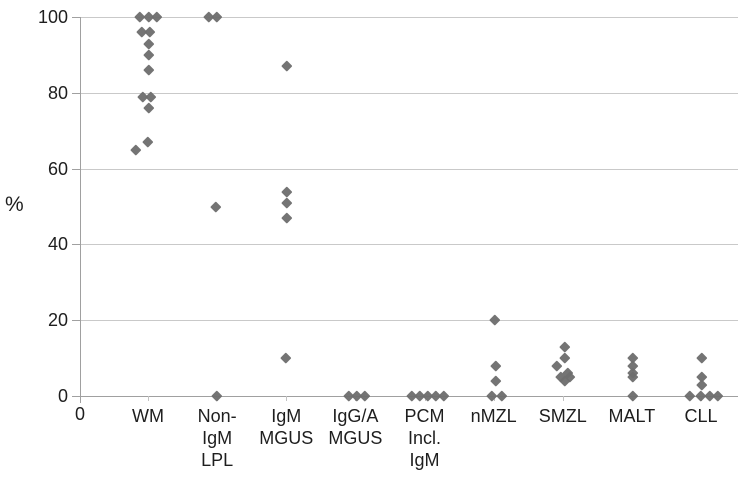 Image resolution: width=748 pixels, height=490 pixels. I want to click on y-tick-label: 0, so click(62, 396).